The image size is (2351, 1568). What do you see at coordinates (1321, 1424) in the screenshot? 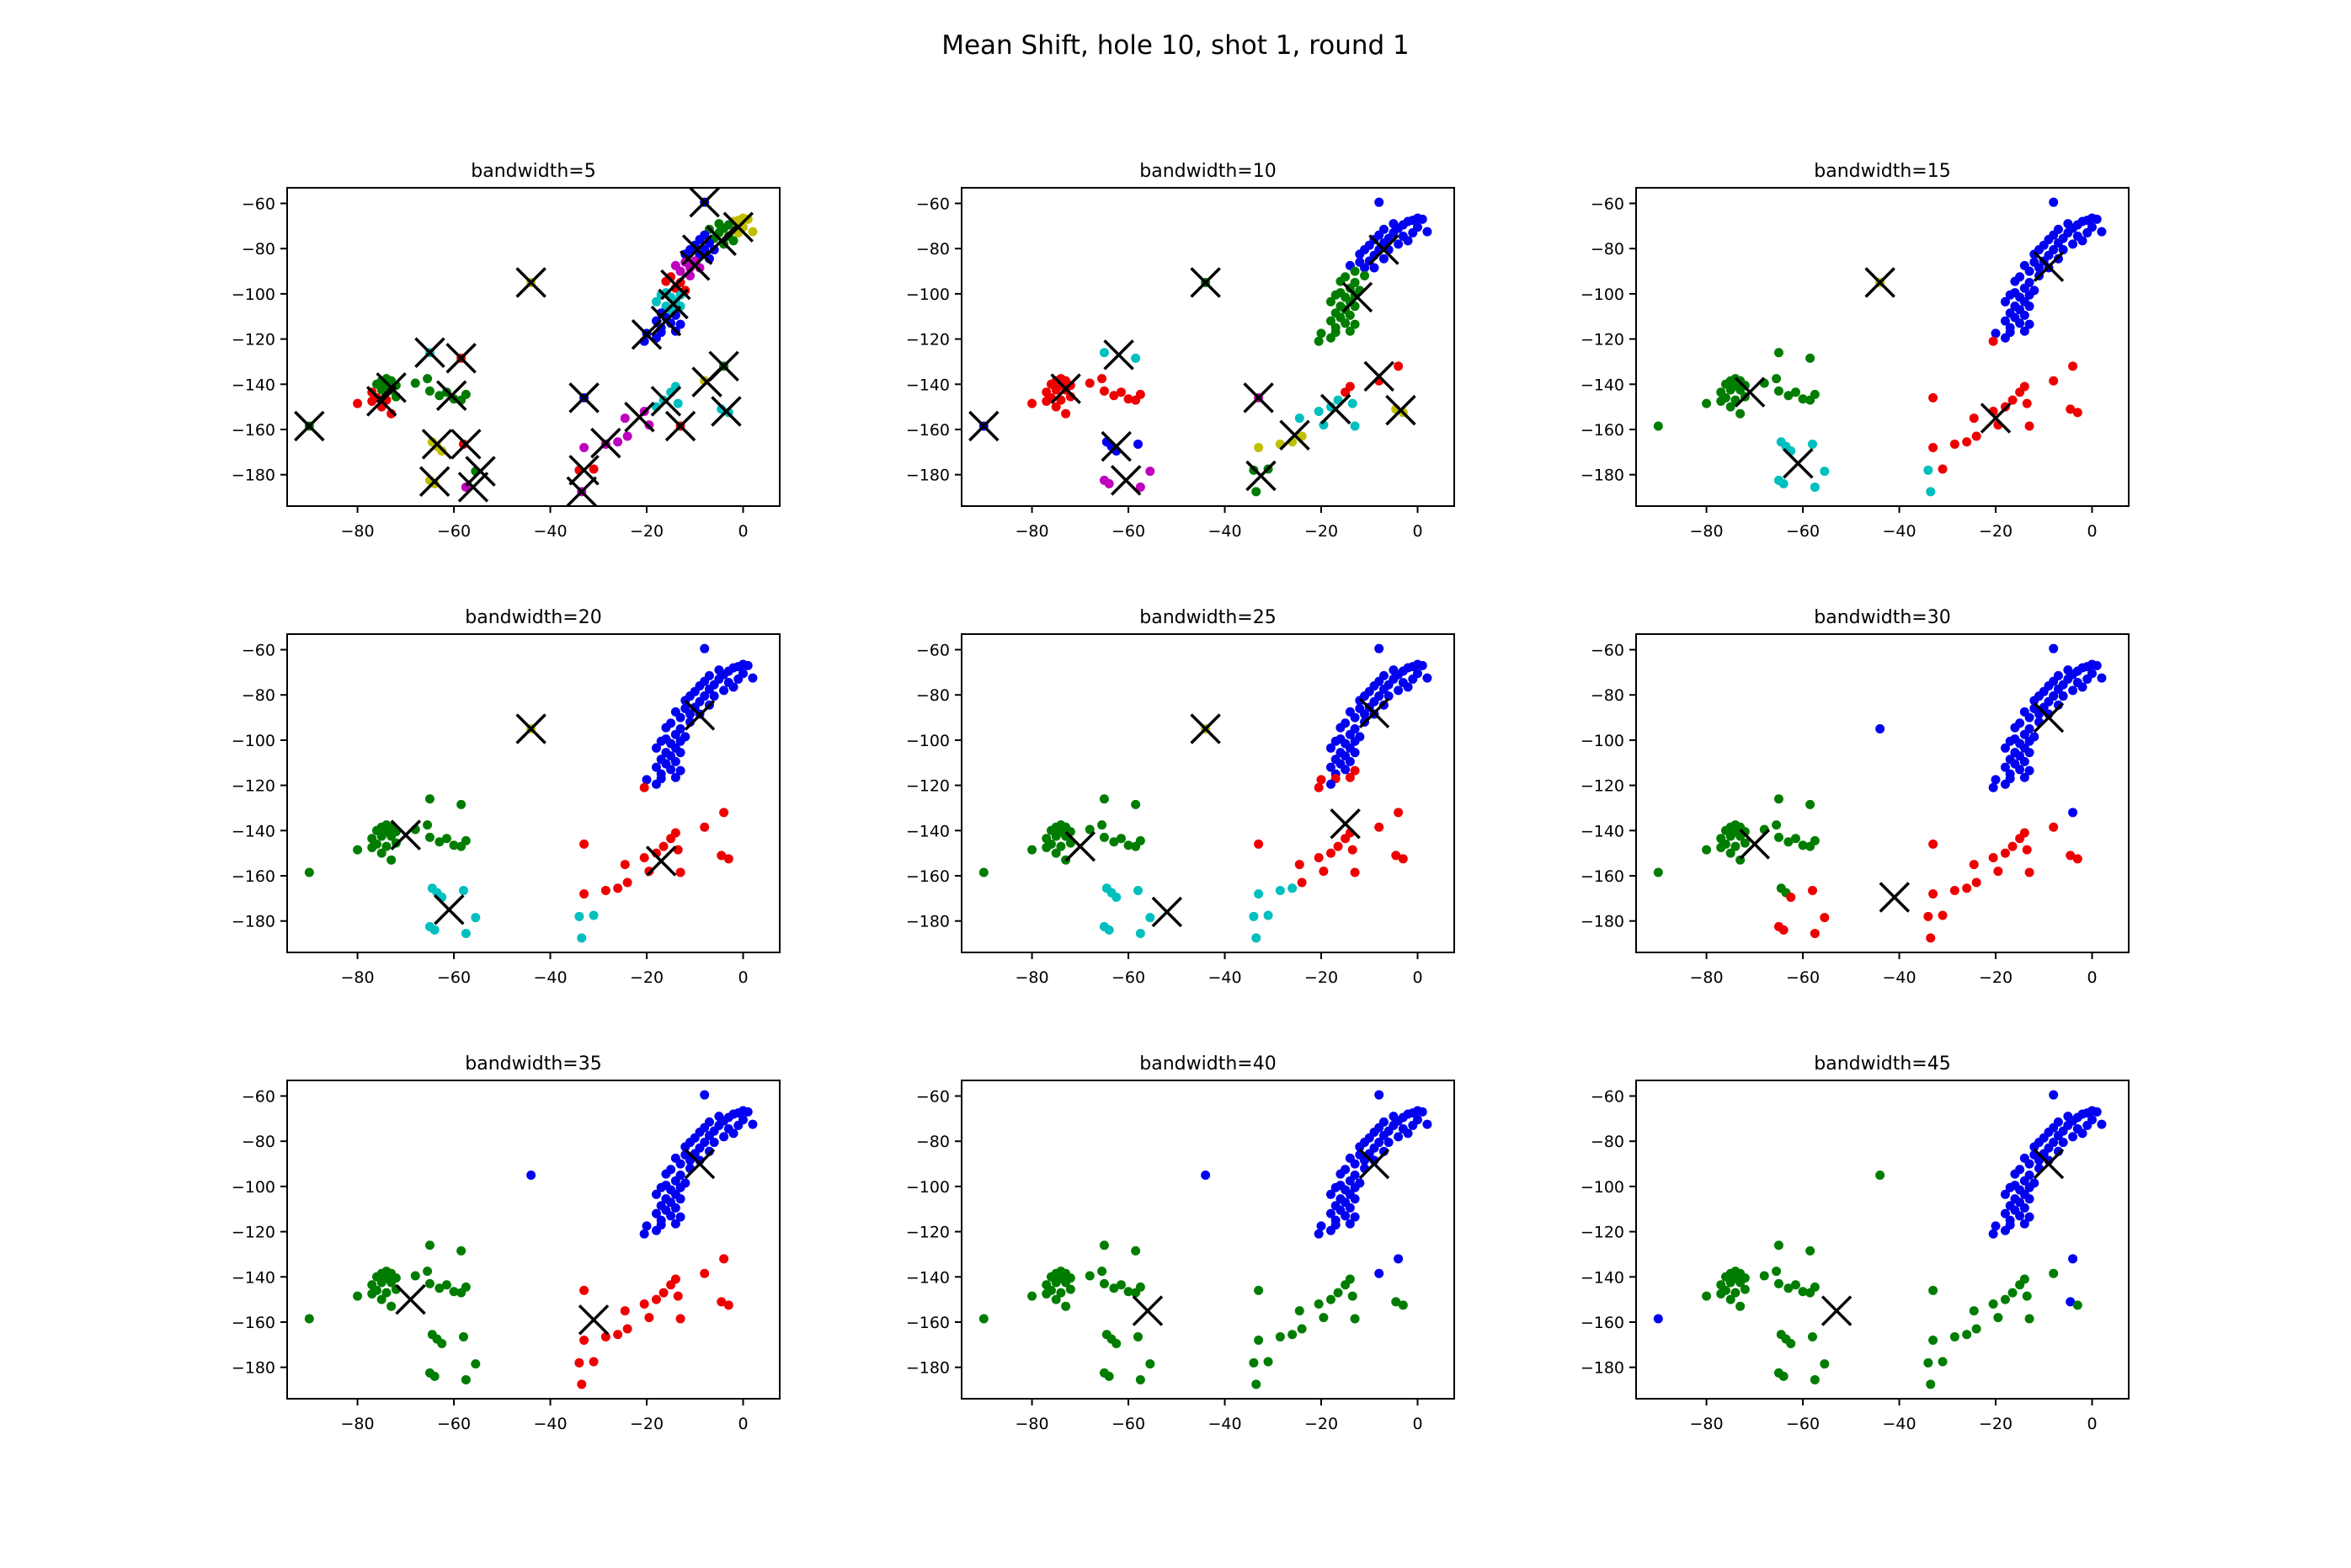
I see `x-tick-label: −20` at bounding box center [1321, 1424].